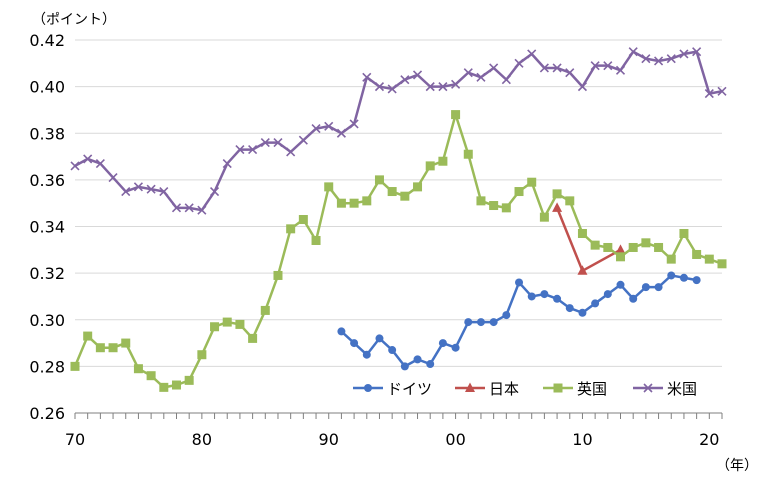 Image resolution: width=772 pixels, height=496 pixels. What do you see at coordinates (47, 40) in the screenshot?
I see `y-tick-label: 0.42` at bounding box center [47, 40].